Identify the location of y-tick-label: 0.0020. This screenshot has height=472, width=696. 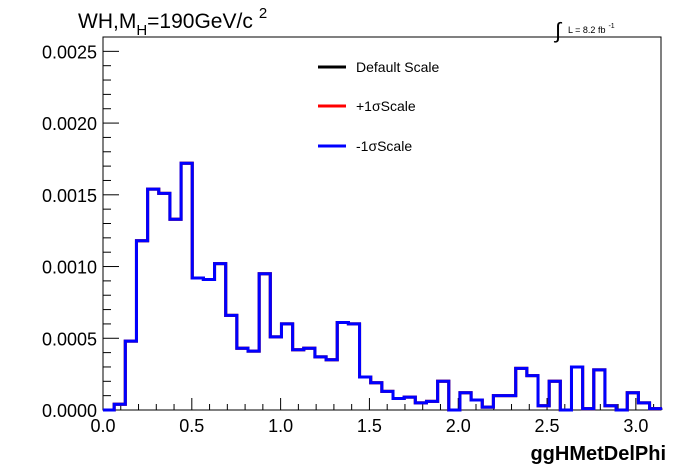
(69, 124).